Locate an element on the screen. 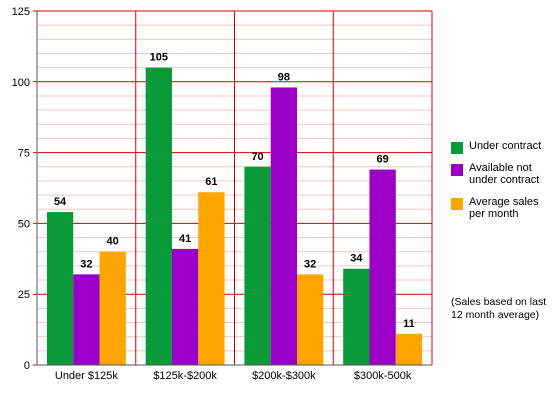  y-tick-label: 100 is located at coordinates (21, 83).